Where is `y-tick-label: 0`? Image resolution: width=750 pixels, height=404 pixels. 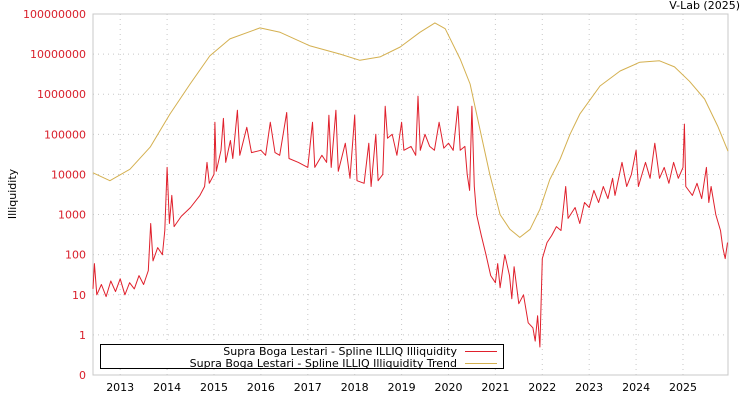 y-tick-label: 0 is located at coordinates (82, 375).